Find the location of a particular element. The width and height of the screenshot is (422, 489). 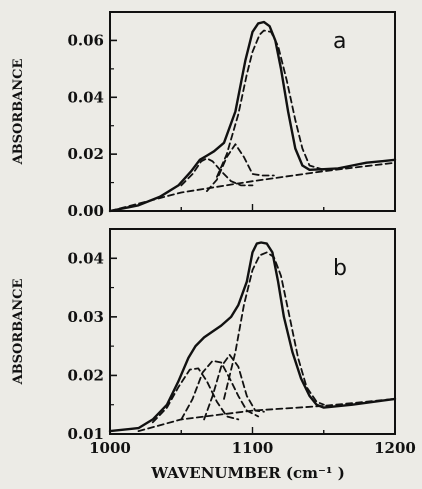

panel-letter: a is located at coordinates (339, 41).